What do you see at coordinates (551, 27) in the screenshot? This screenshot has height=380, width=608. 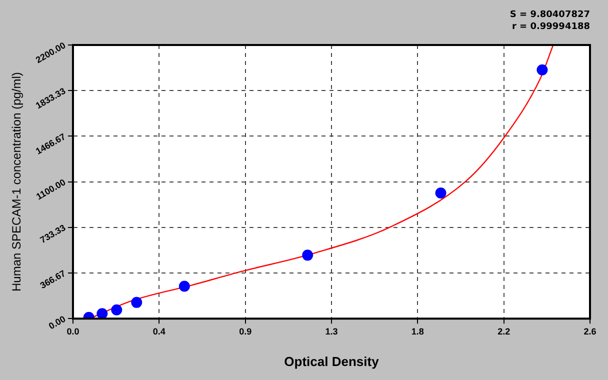 I see `text: r = 0.99994188` at bounding box center [551, 27].